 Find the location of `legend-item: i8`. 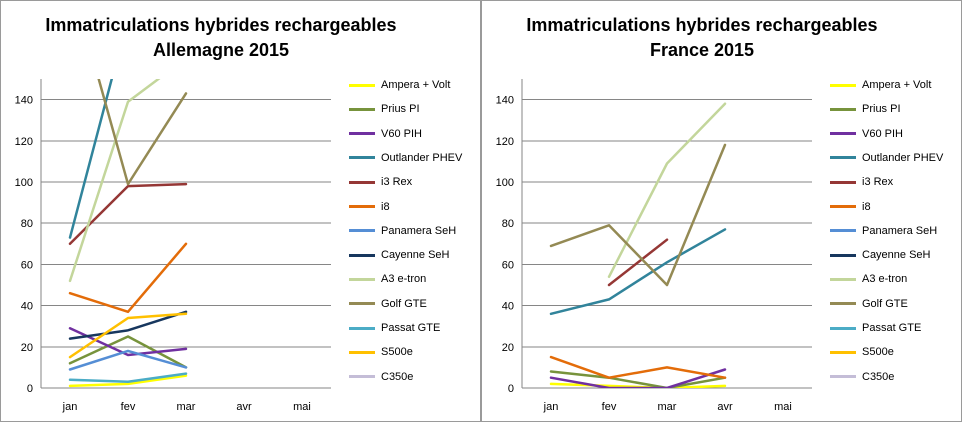

legend-item: i8 is located at coordinates (369, 207).